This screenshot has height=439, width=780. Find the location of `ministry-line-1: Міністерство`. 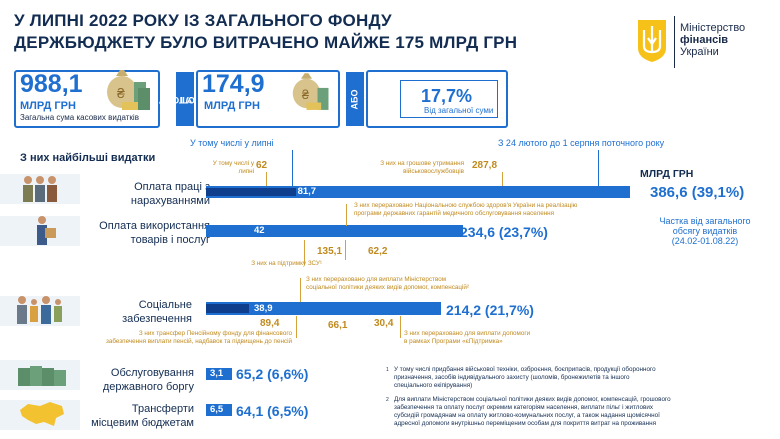

ministry-line-1: Міністерство is located at coordinates (713, 28).